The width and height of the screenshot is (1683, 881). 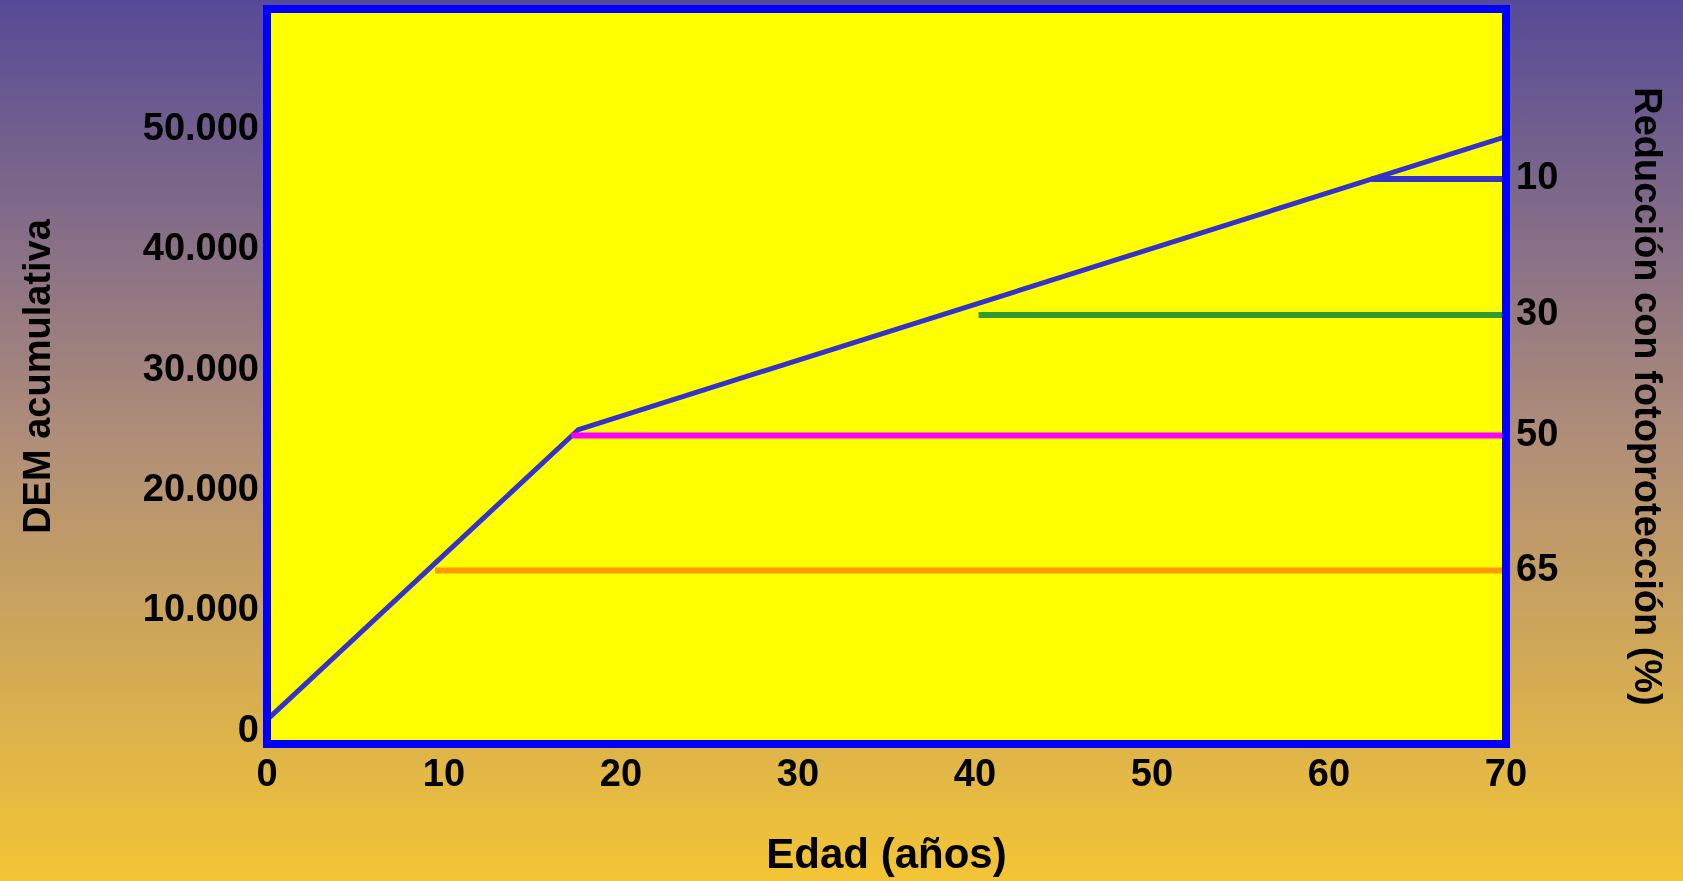 What do you see at coordinates (37, 376) in the screenshot?
I see `y-axis-title: DEM acumulativa` at bounding box center [37, 376].